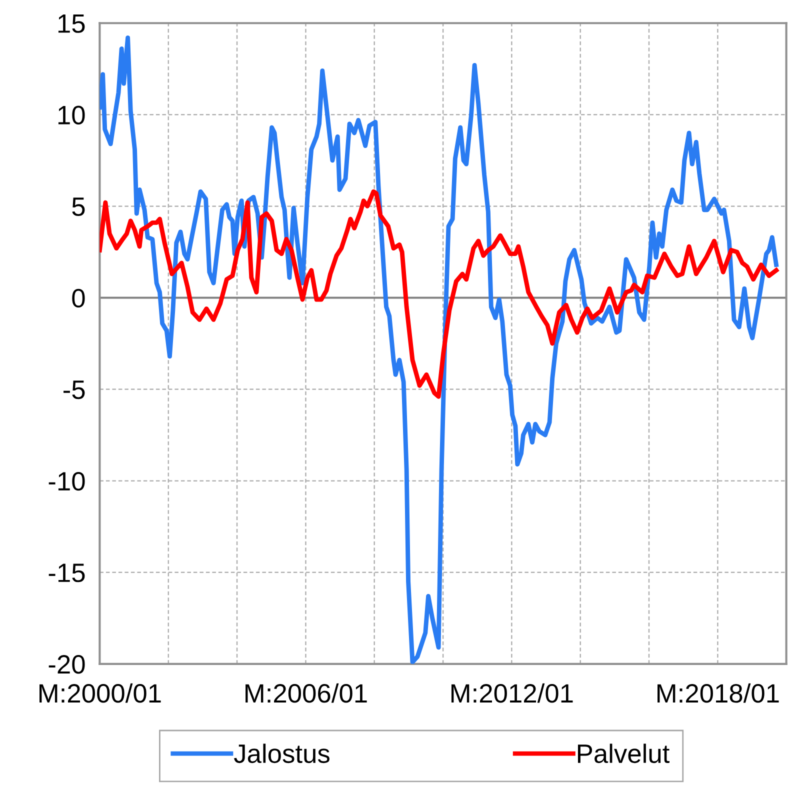 The image size is (804, 797). Describe the element at coordinates (306, 693) in the screenshot. I see `x-tick-label: M:2006/01` at that location.